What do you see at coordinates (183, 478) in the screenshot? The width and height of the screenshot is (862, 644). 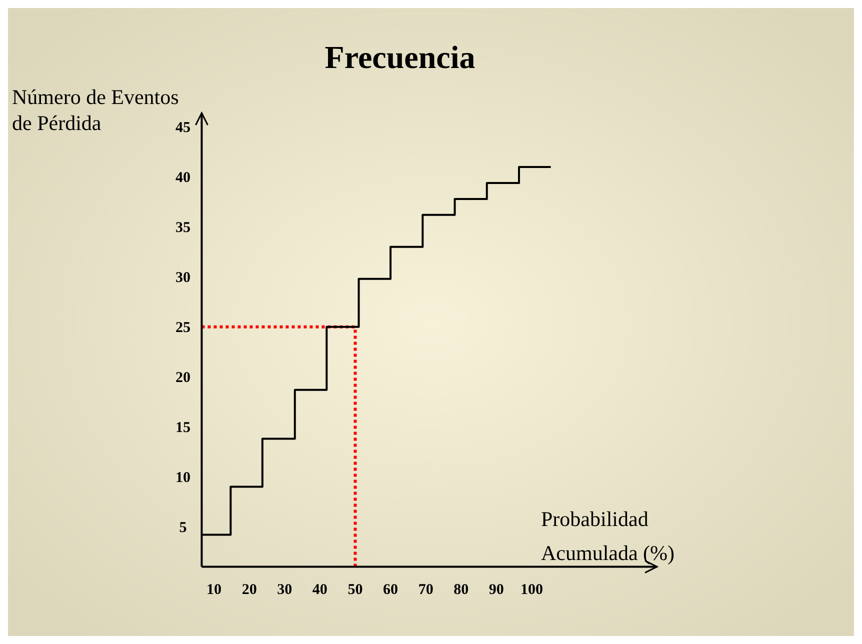 I see `y-tick-label: 10` at bounding box center [183, 478].